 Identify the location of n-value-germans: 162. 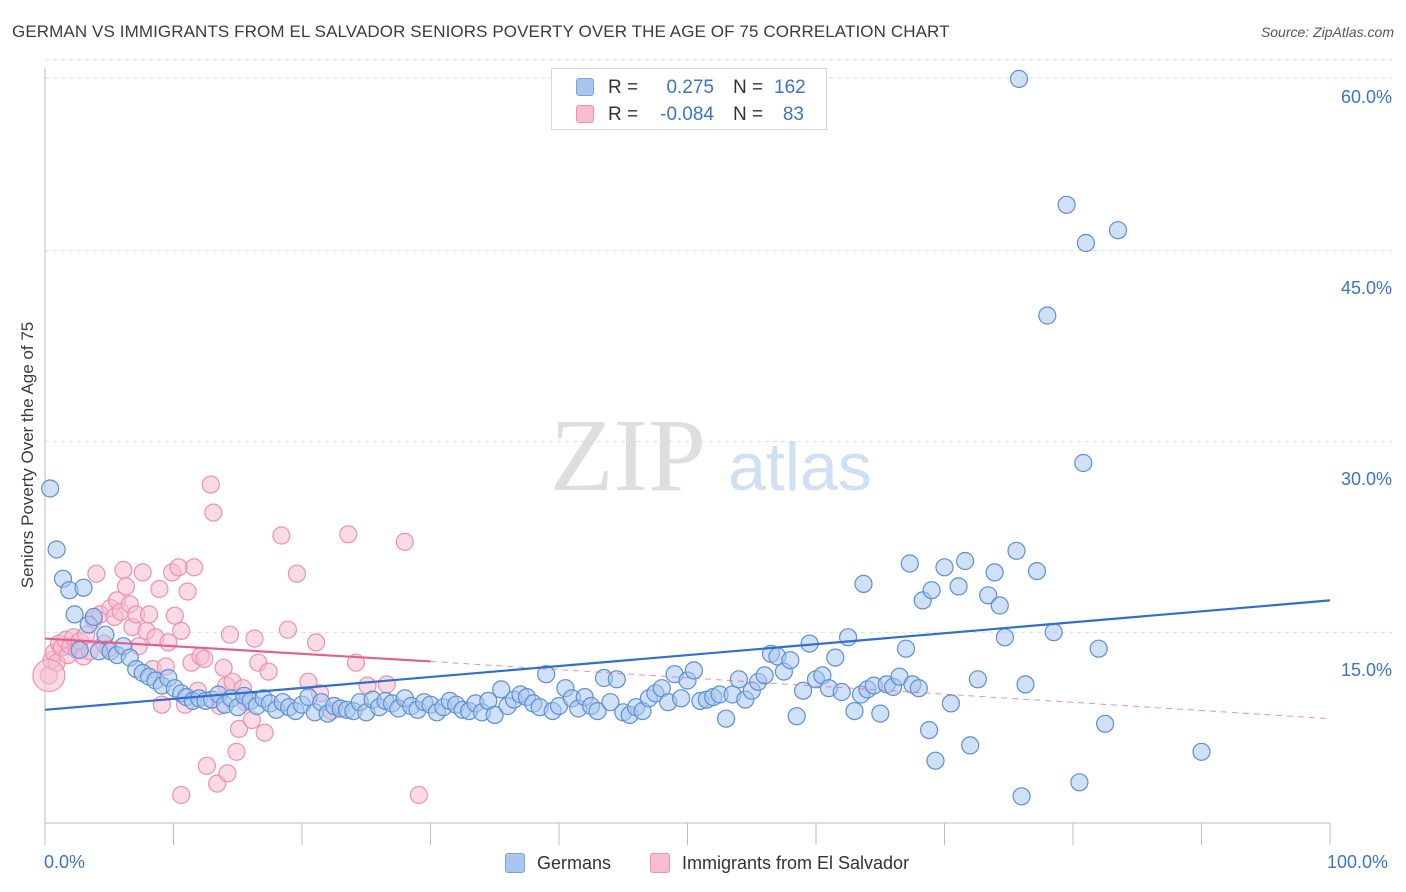
(790, 87).